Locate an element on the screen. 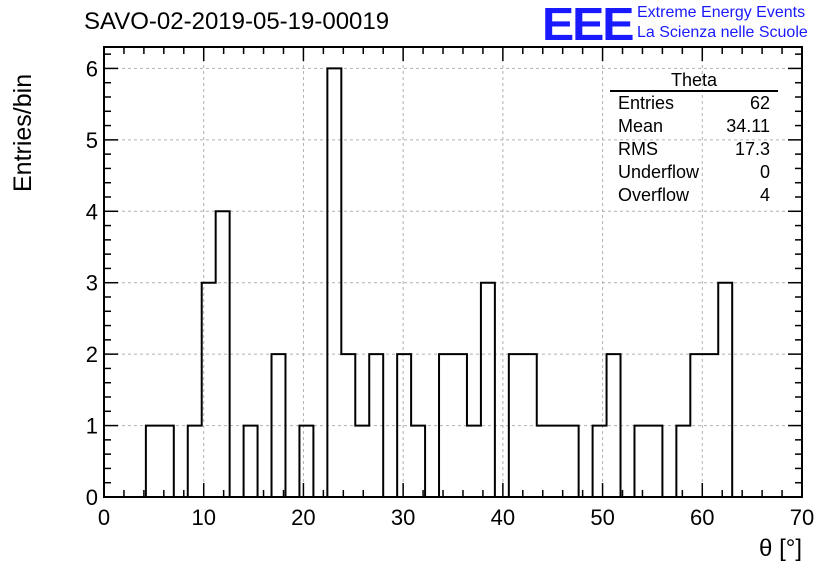 The height and width of the screenshot is (572, 836). eee-logo-mark: EEE is located at coordinates (588, 25).